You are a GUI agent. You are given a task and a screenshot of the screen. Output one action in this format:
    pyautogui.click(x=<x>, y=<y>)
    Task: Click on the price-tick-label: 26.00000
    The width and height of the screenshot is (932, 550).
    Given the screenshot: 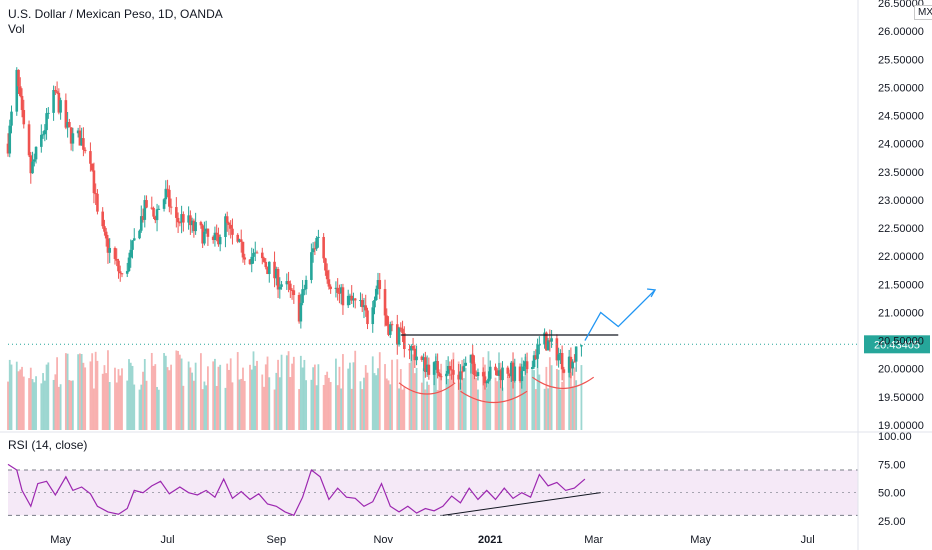 What is the action you would take?
    pyautogui.click(x=901, y=32)
    